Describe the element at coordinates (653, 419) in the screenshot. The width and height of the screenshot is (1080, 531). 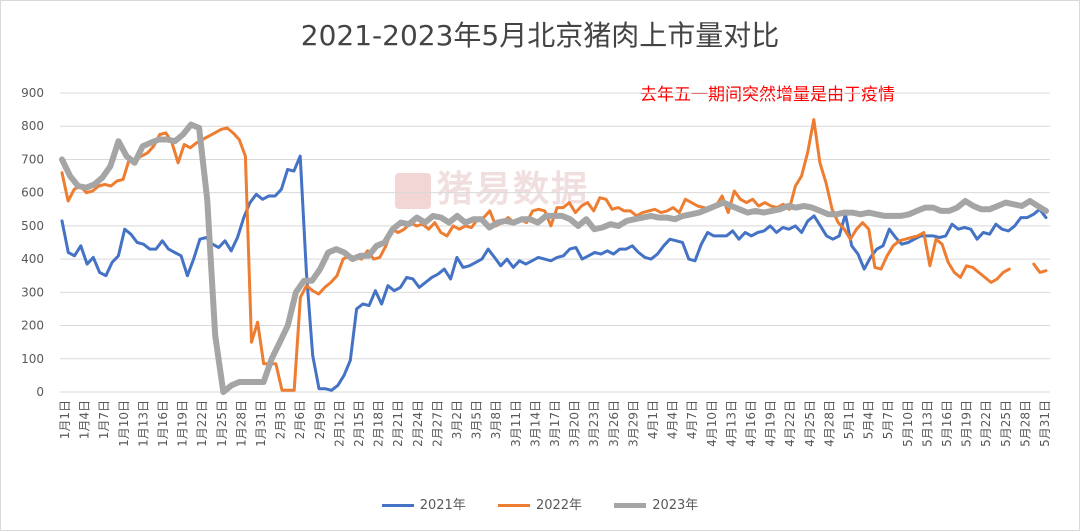
I see `x-tick-label: 4月1日` at that location.